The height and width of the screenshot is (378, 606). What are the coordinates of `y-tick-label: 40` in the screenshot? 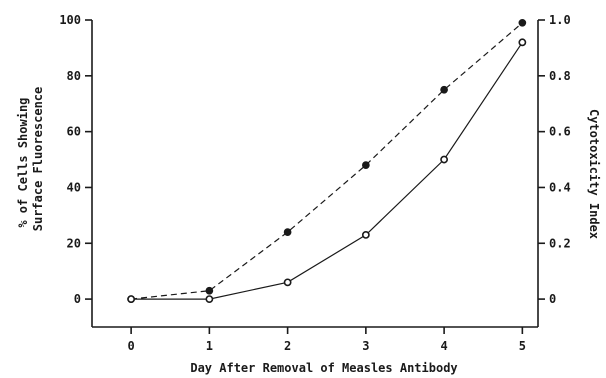 It's located at (74, 187).